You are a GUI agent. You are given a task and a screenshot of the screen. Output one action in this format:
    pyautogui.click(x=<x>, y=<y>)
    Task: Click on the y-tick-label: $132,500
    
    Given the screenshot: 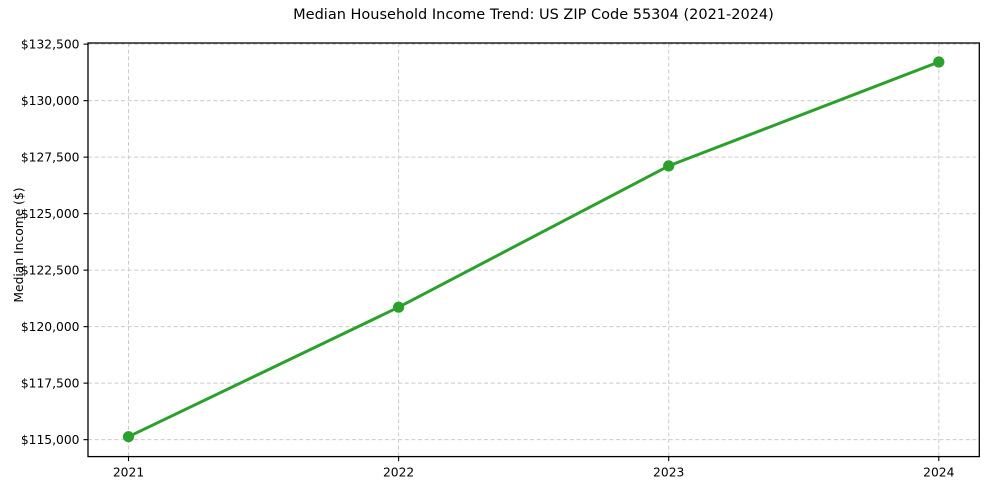 What is the action you would take?
    pyautogui.click(x=50, y=44)
    